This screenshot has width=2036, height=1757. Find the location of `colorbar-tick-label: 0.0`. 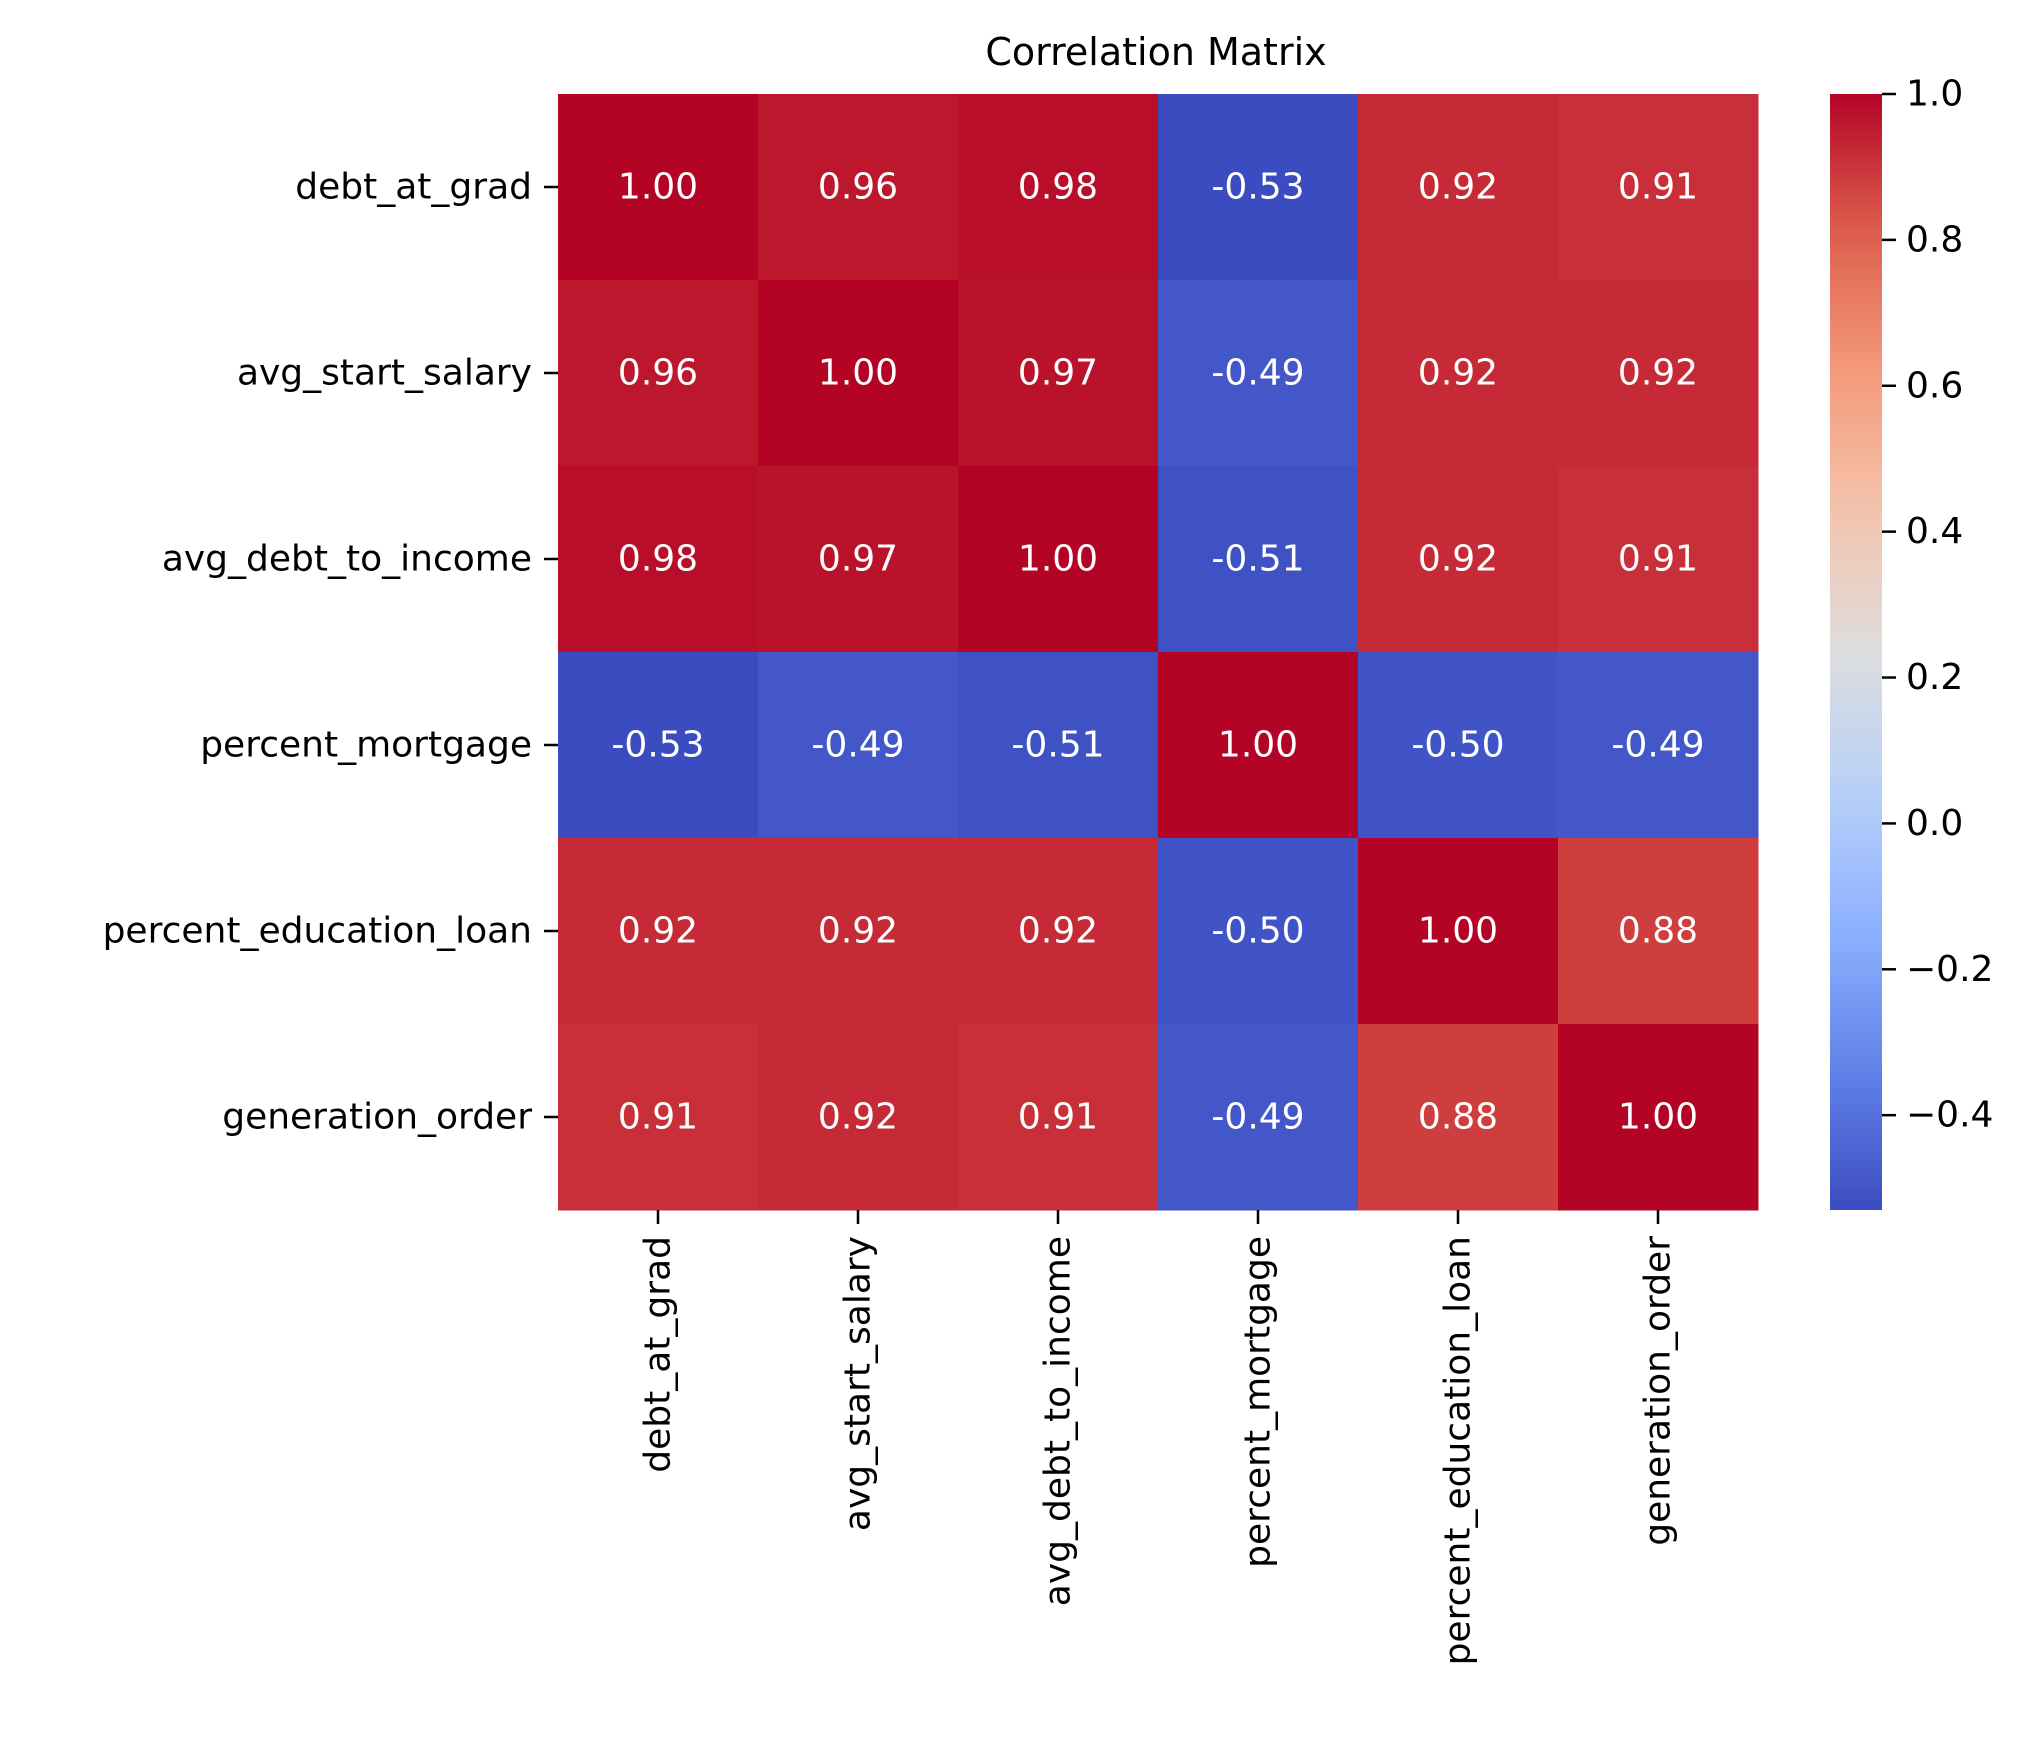

colorbar-tick-label: 0.0 is located at coordinates (1934, 823).